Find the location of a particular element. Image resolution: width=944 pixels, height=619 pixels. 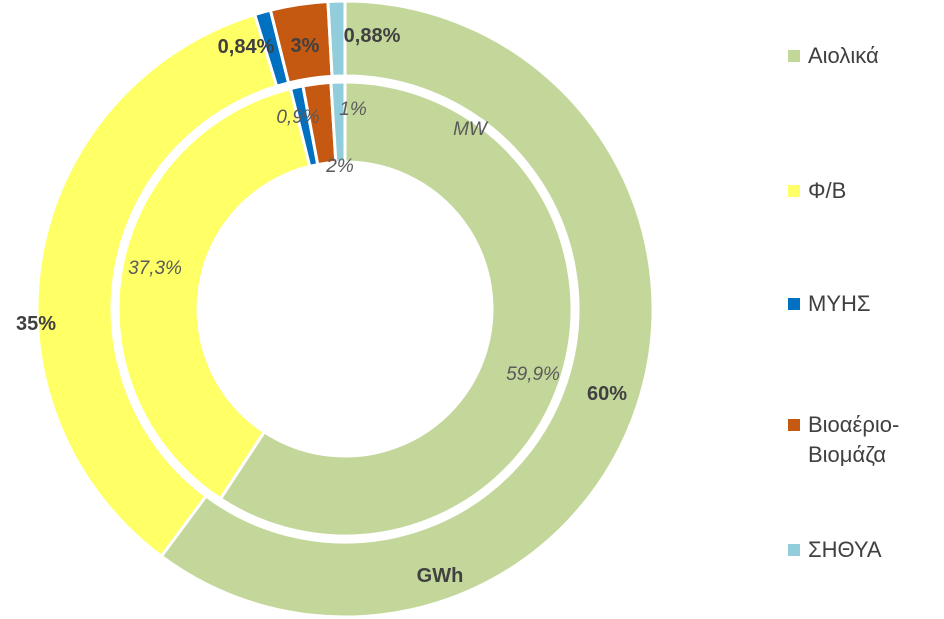

data-label-gwh-shthya: 0,88% is located at coordinates (372, 36).